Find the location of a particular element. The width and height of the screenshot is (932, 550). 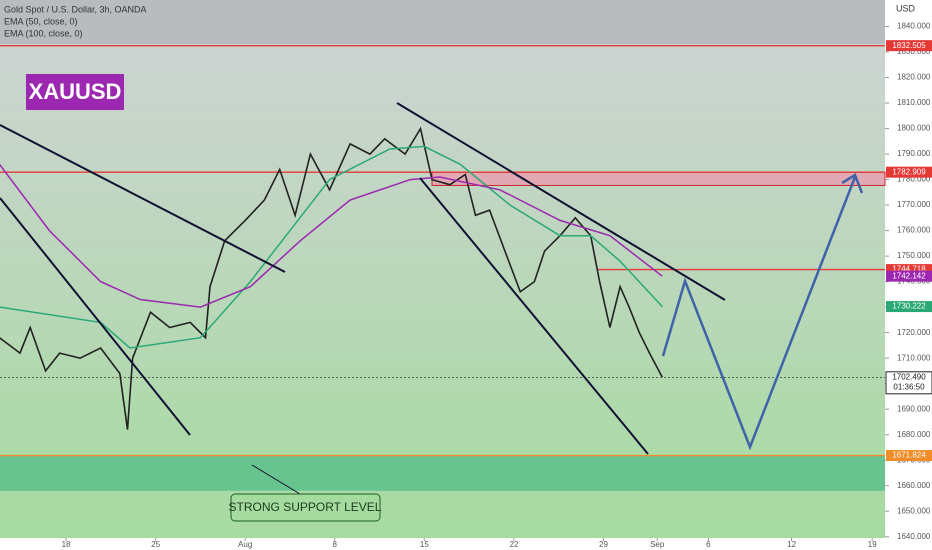

projection-path is located at coordinates (759, 313).